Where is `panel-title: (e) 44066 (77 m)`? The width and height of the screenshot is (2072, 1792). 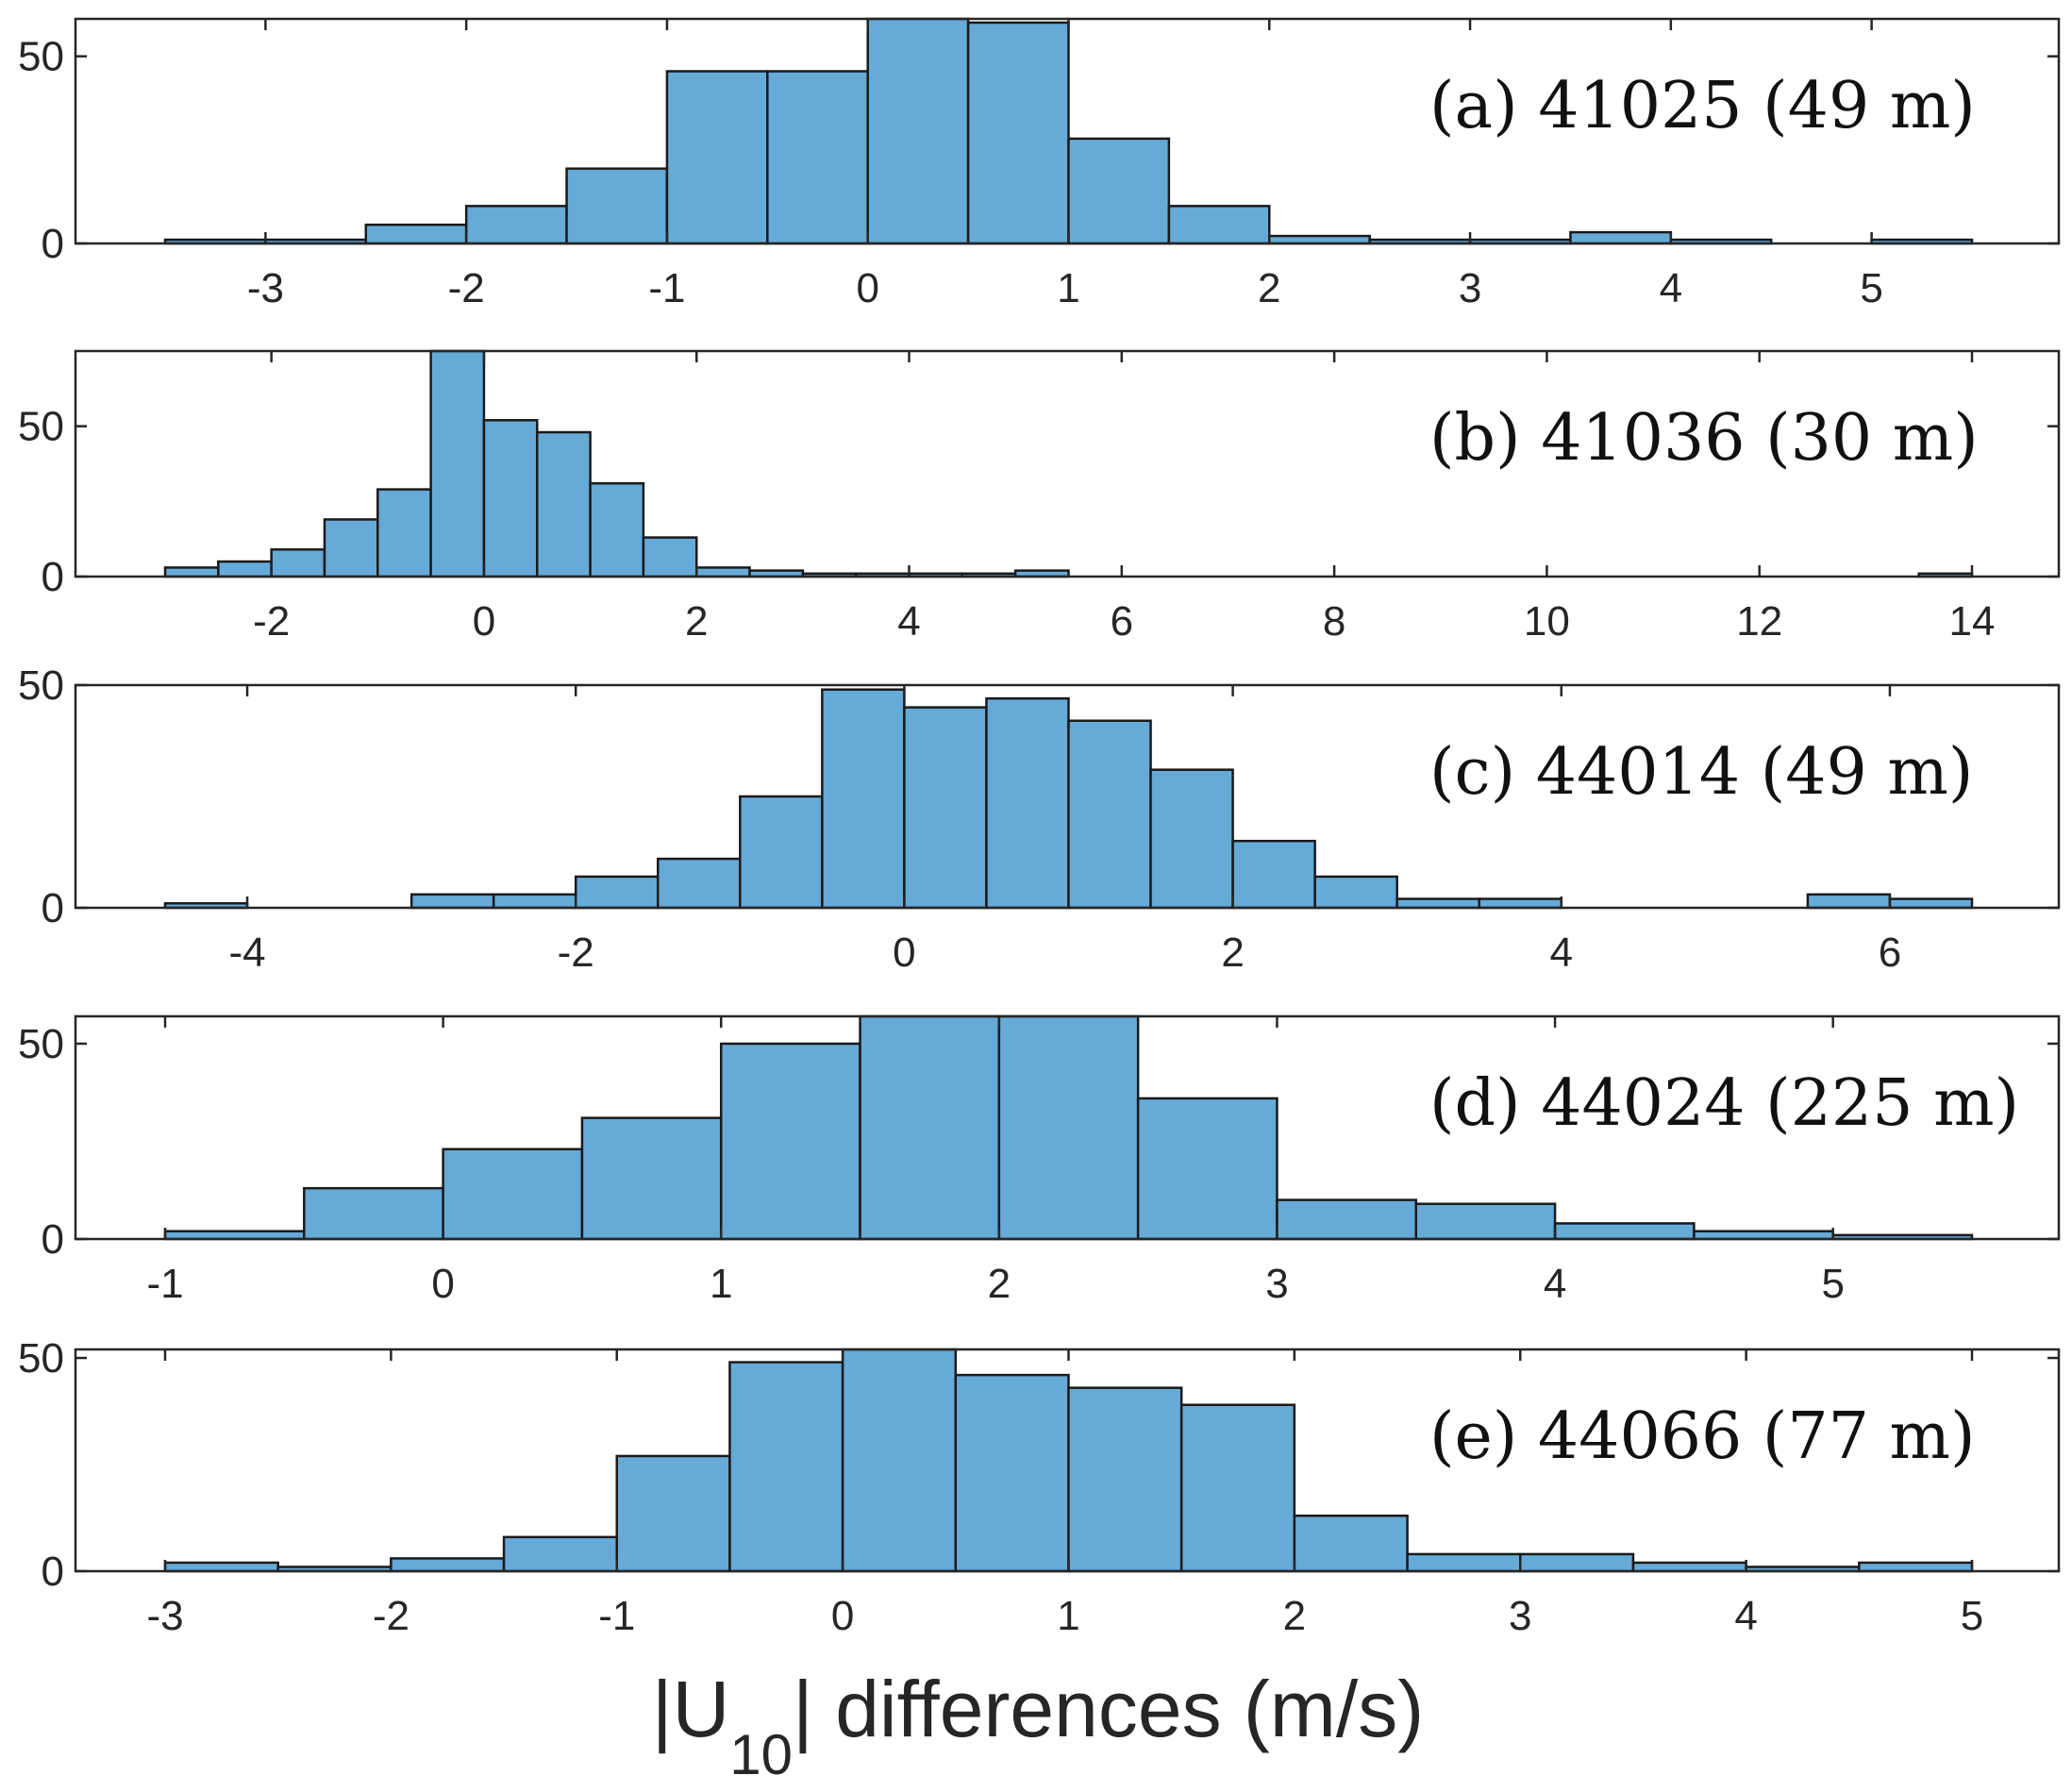 panel-title: (e) 44066 (77 m) is located at coordinates (1702, 1436).